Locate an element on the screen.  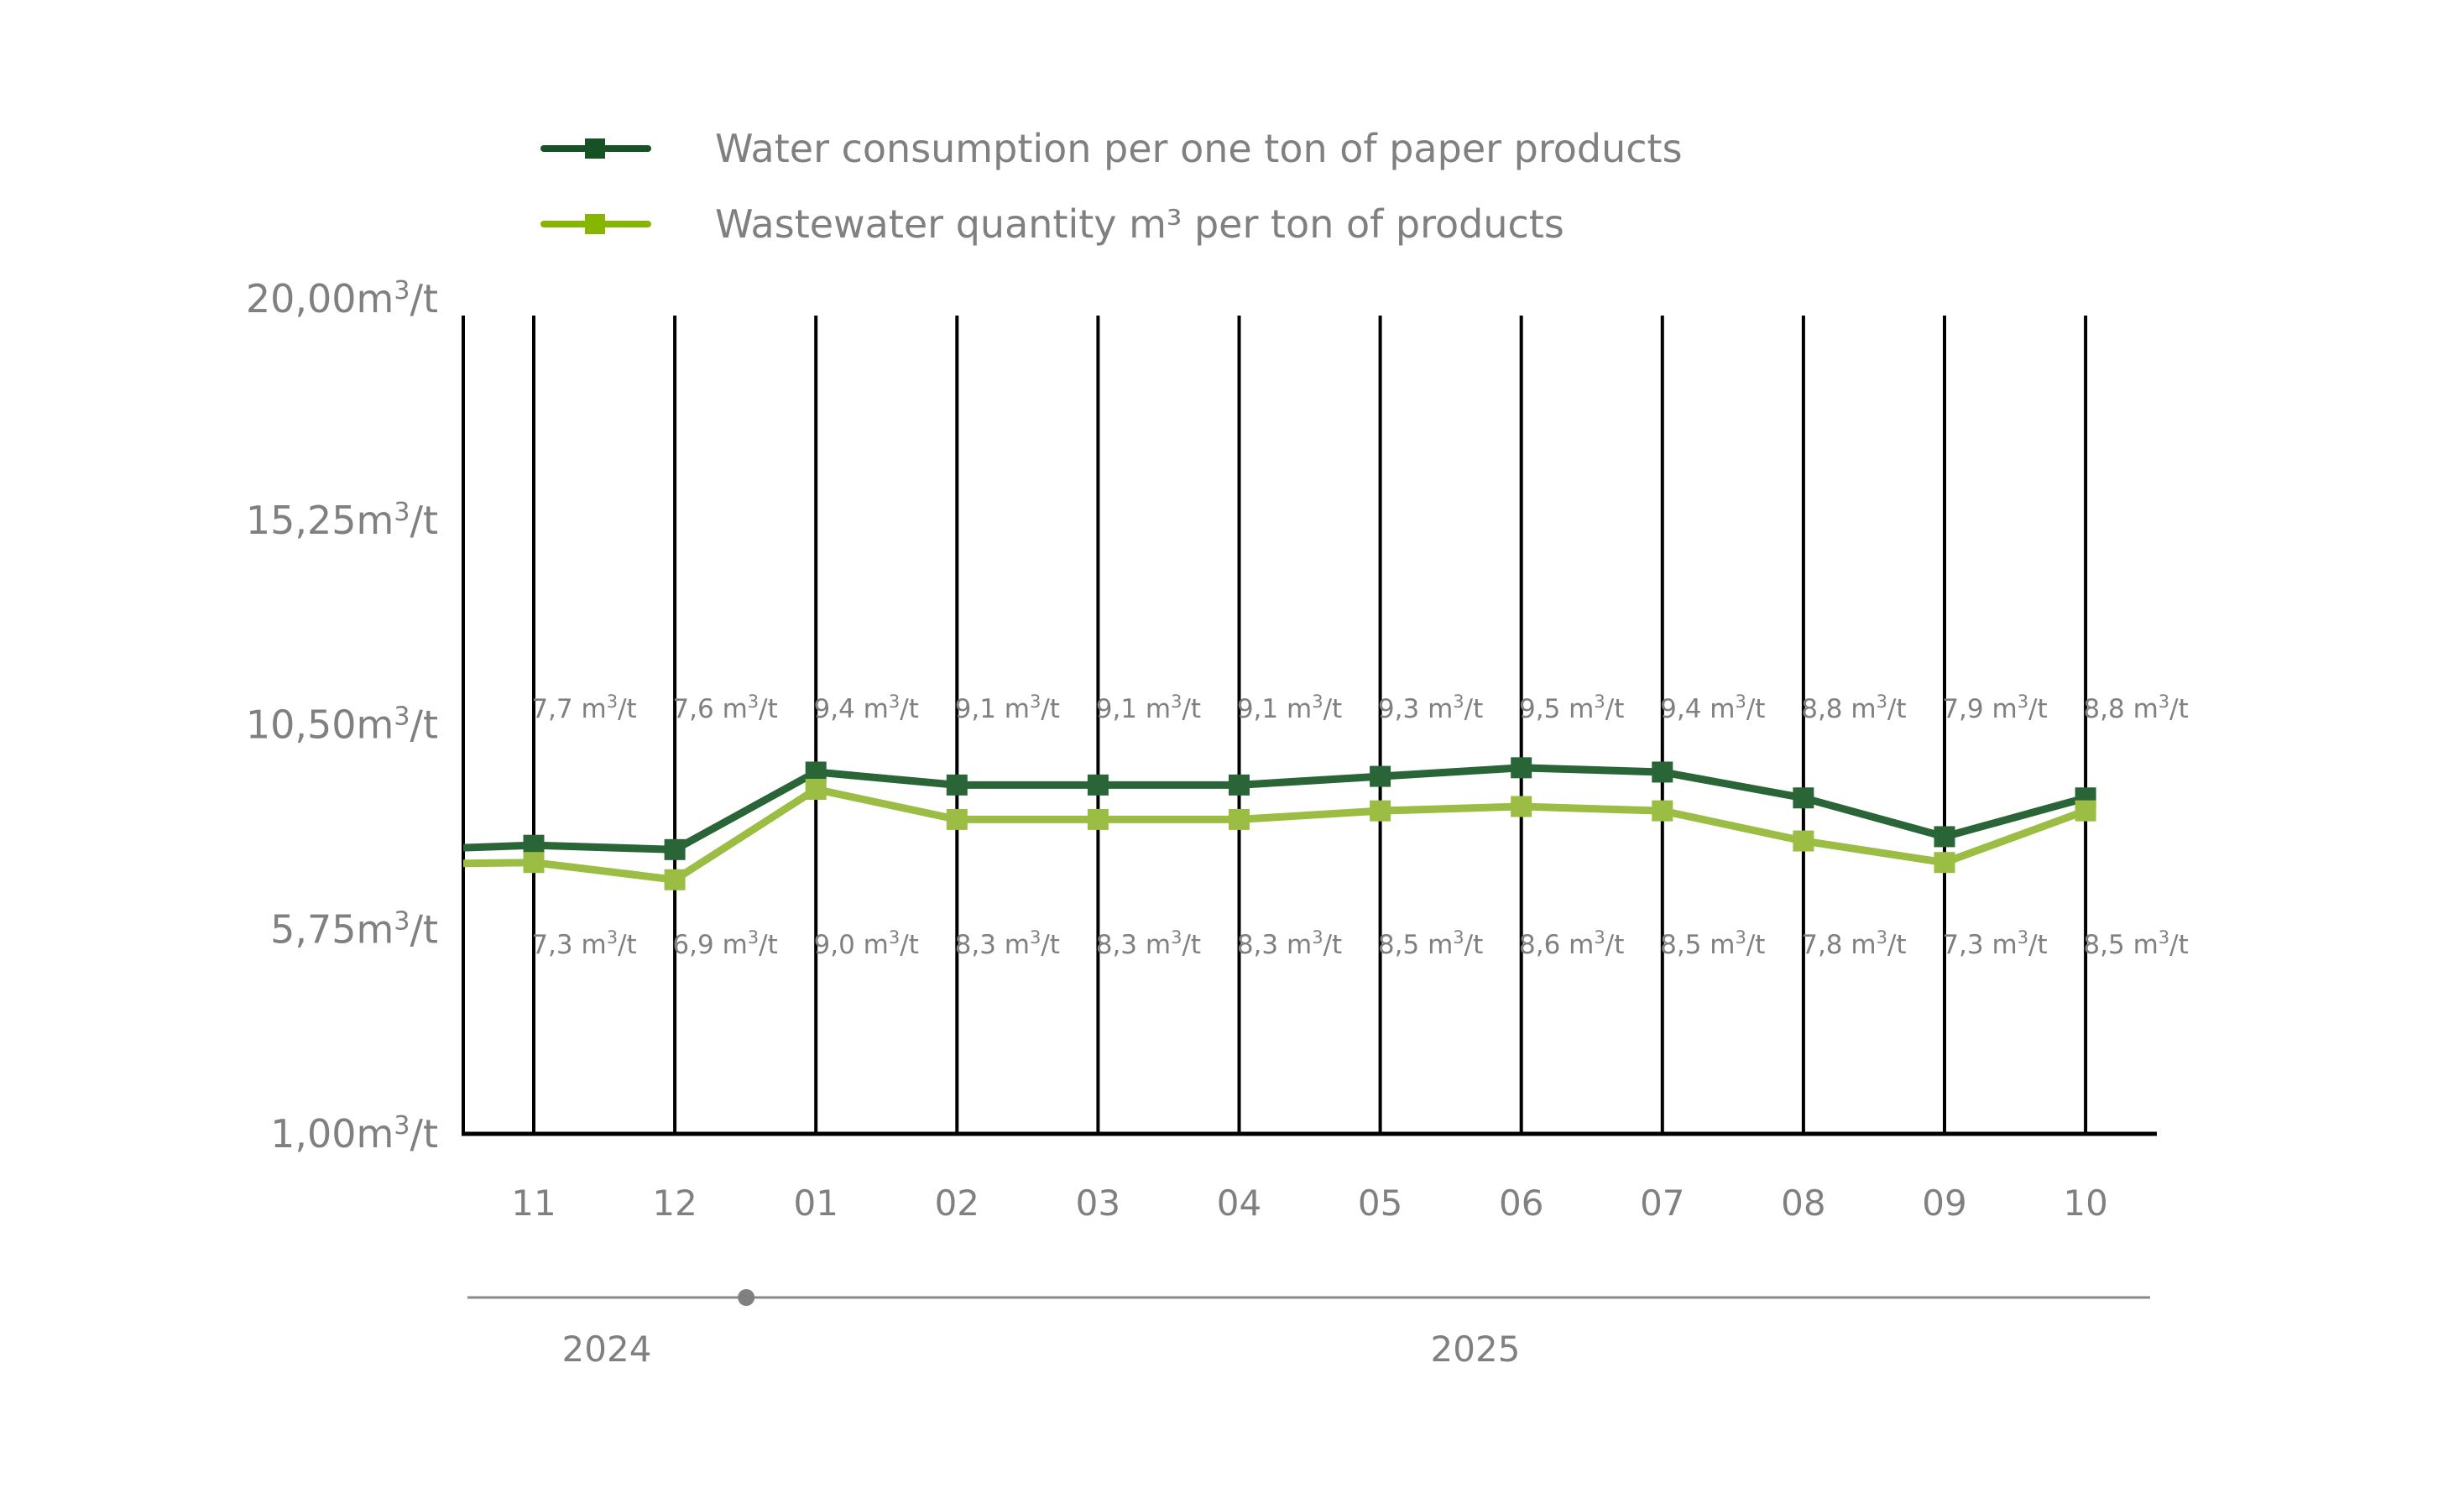
year-label: 2025 is located at coordinates (1476, 1350).